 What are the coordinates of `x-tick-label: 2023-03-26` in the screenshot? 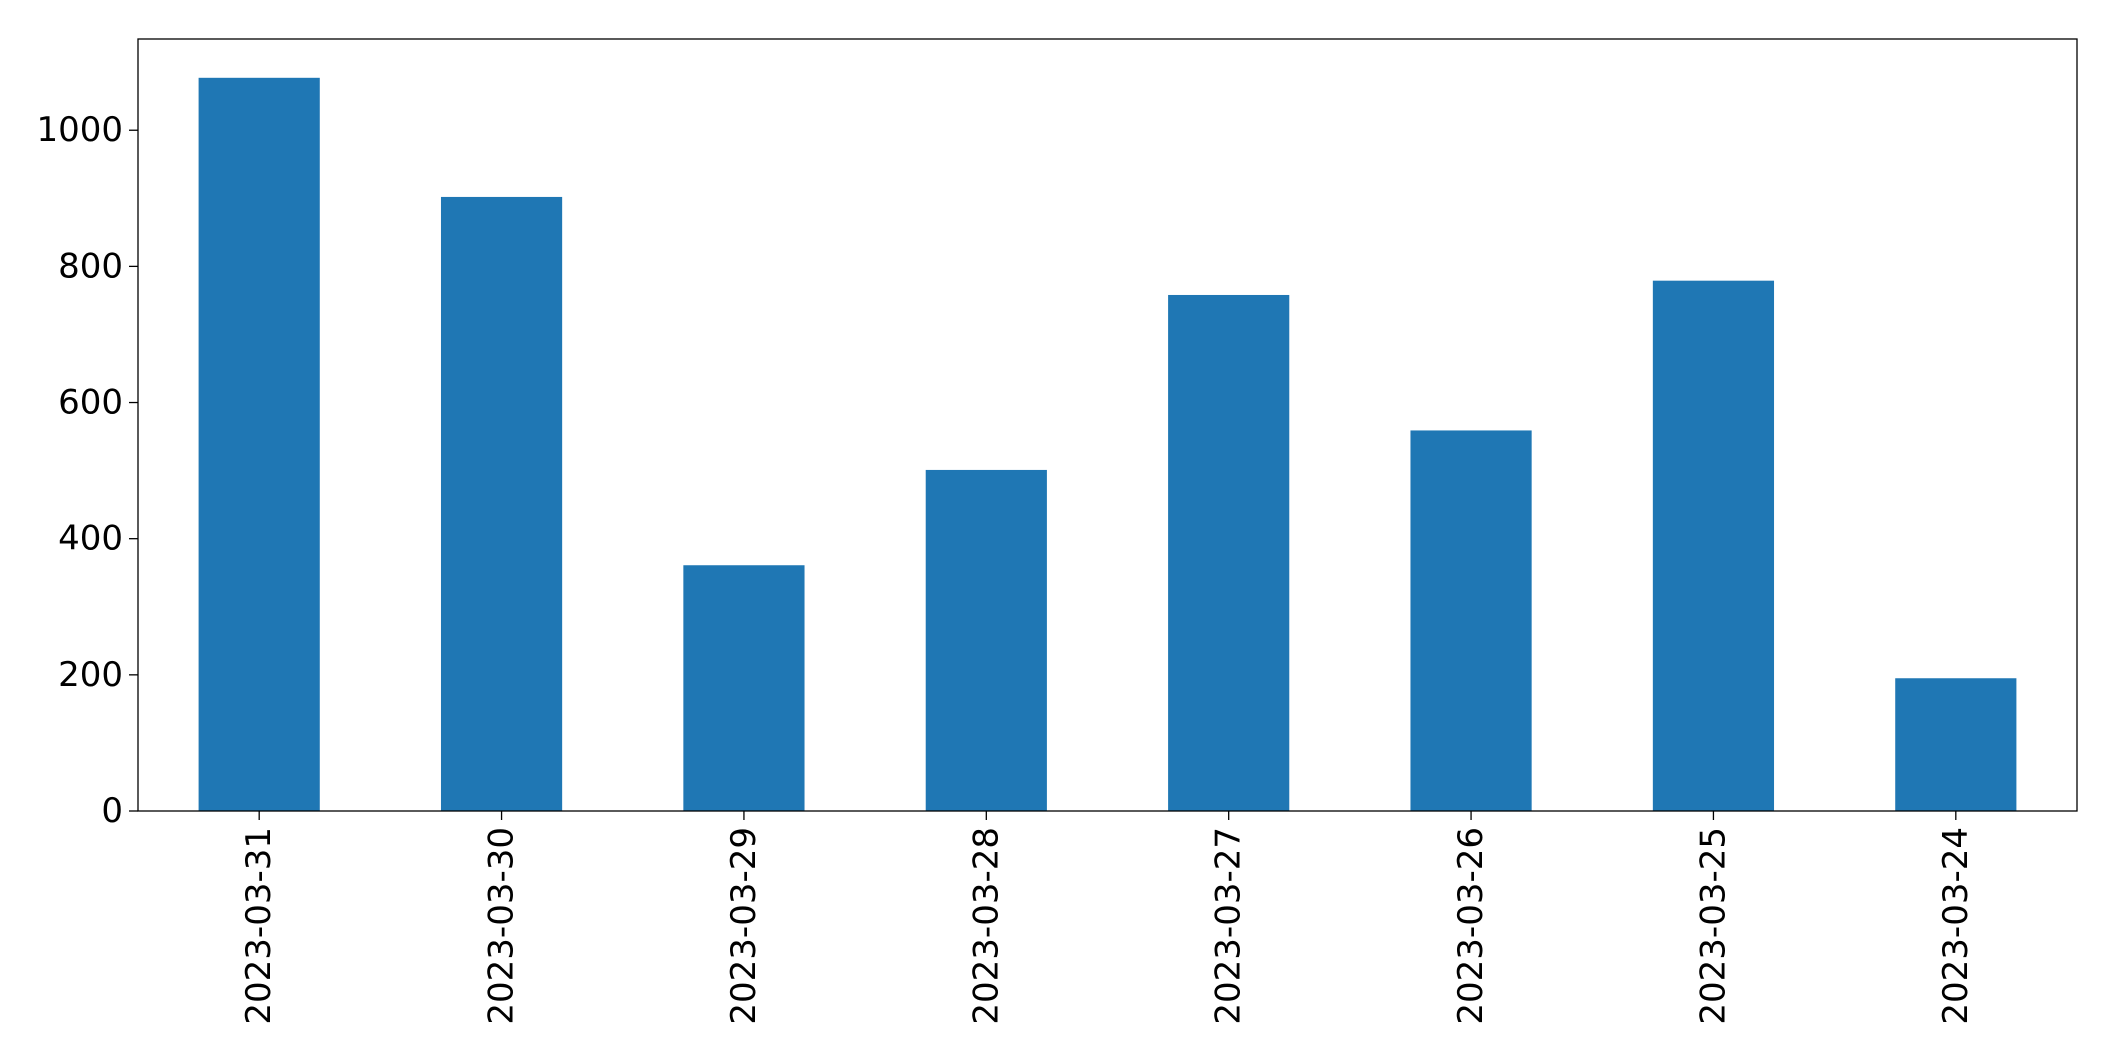 It's located at (1471, 926).